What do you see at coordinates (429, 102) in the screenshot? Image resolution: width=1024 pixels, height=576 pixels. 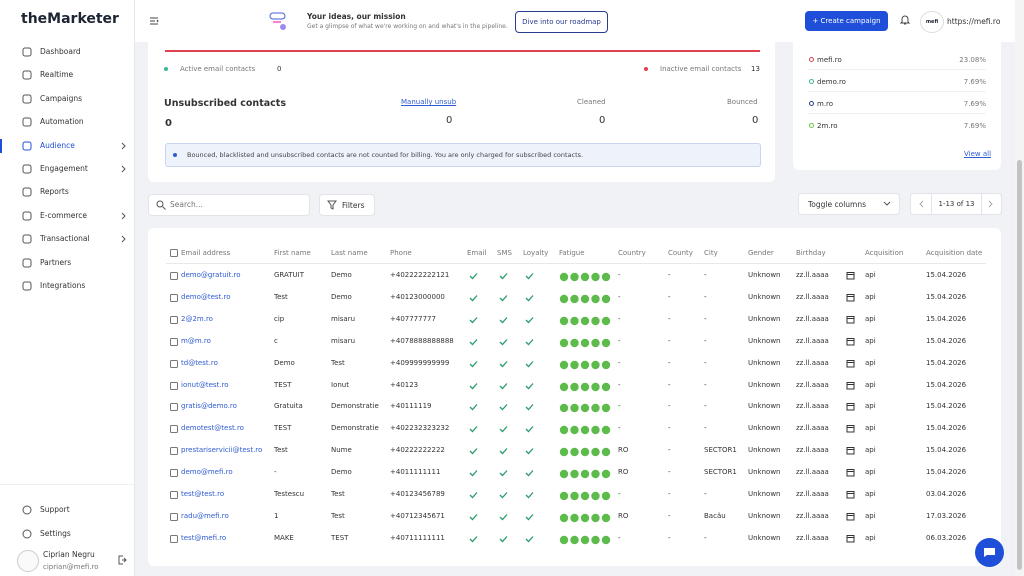 I see `manual-unsub-link: Manually unsub` at bounding box center [429, 102].